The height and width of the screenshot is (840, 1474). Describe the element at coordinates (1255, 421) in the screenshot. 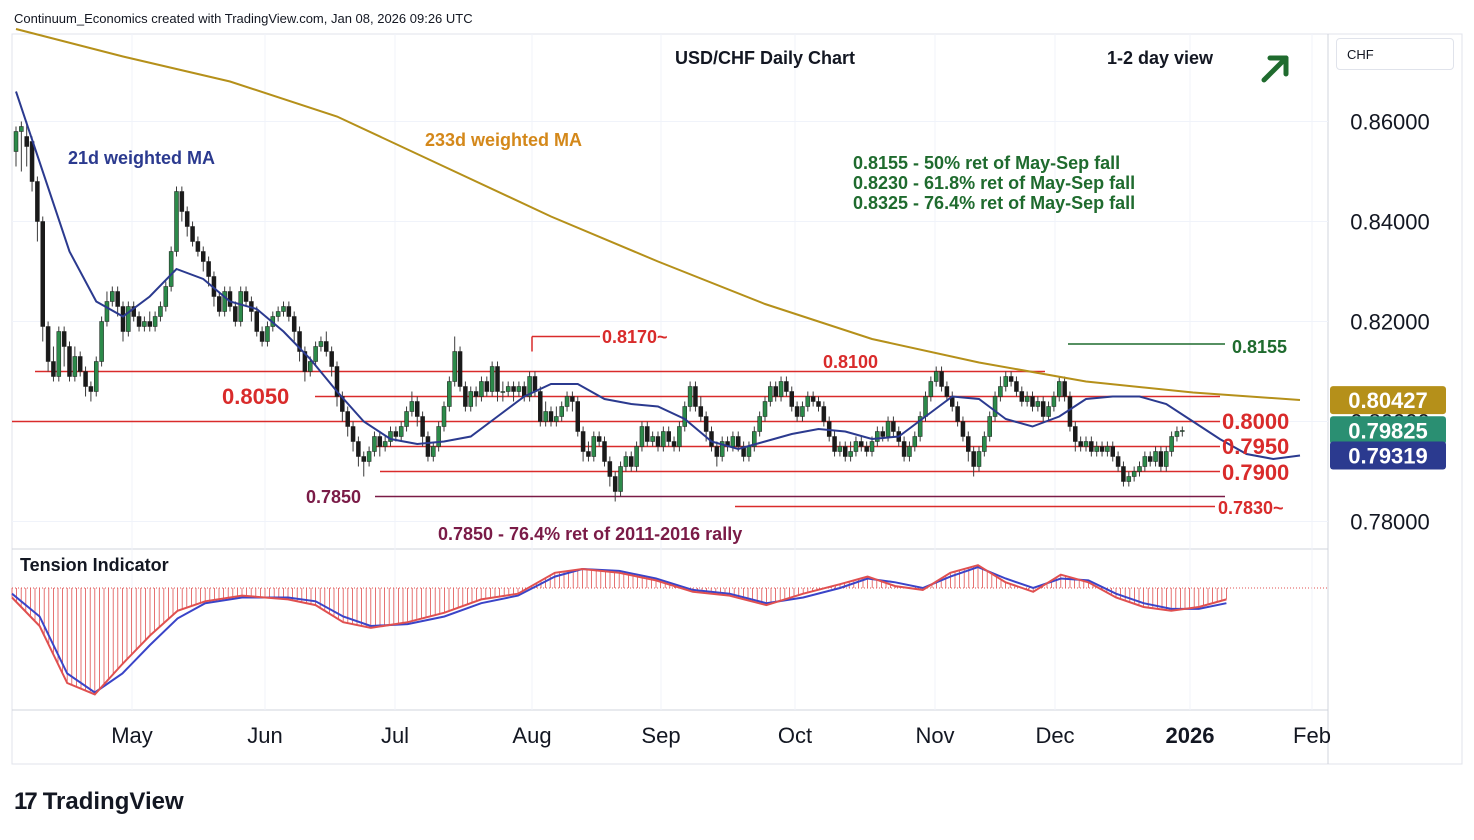

I see `level-label-8000: 0.8000` at that location.